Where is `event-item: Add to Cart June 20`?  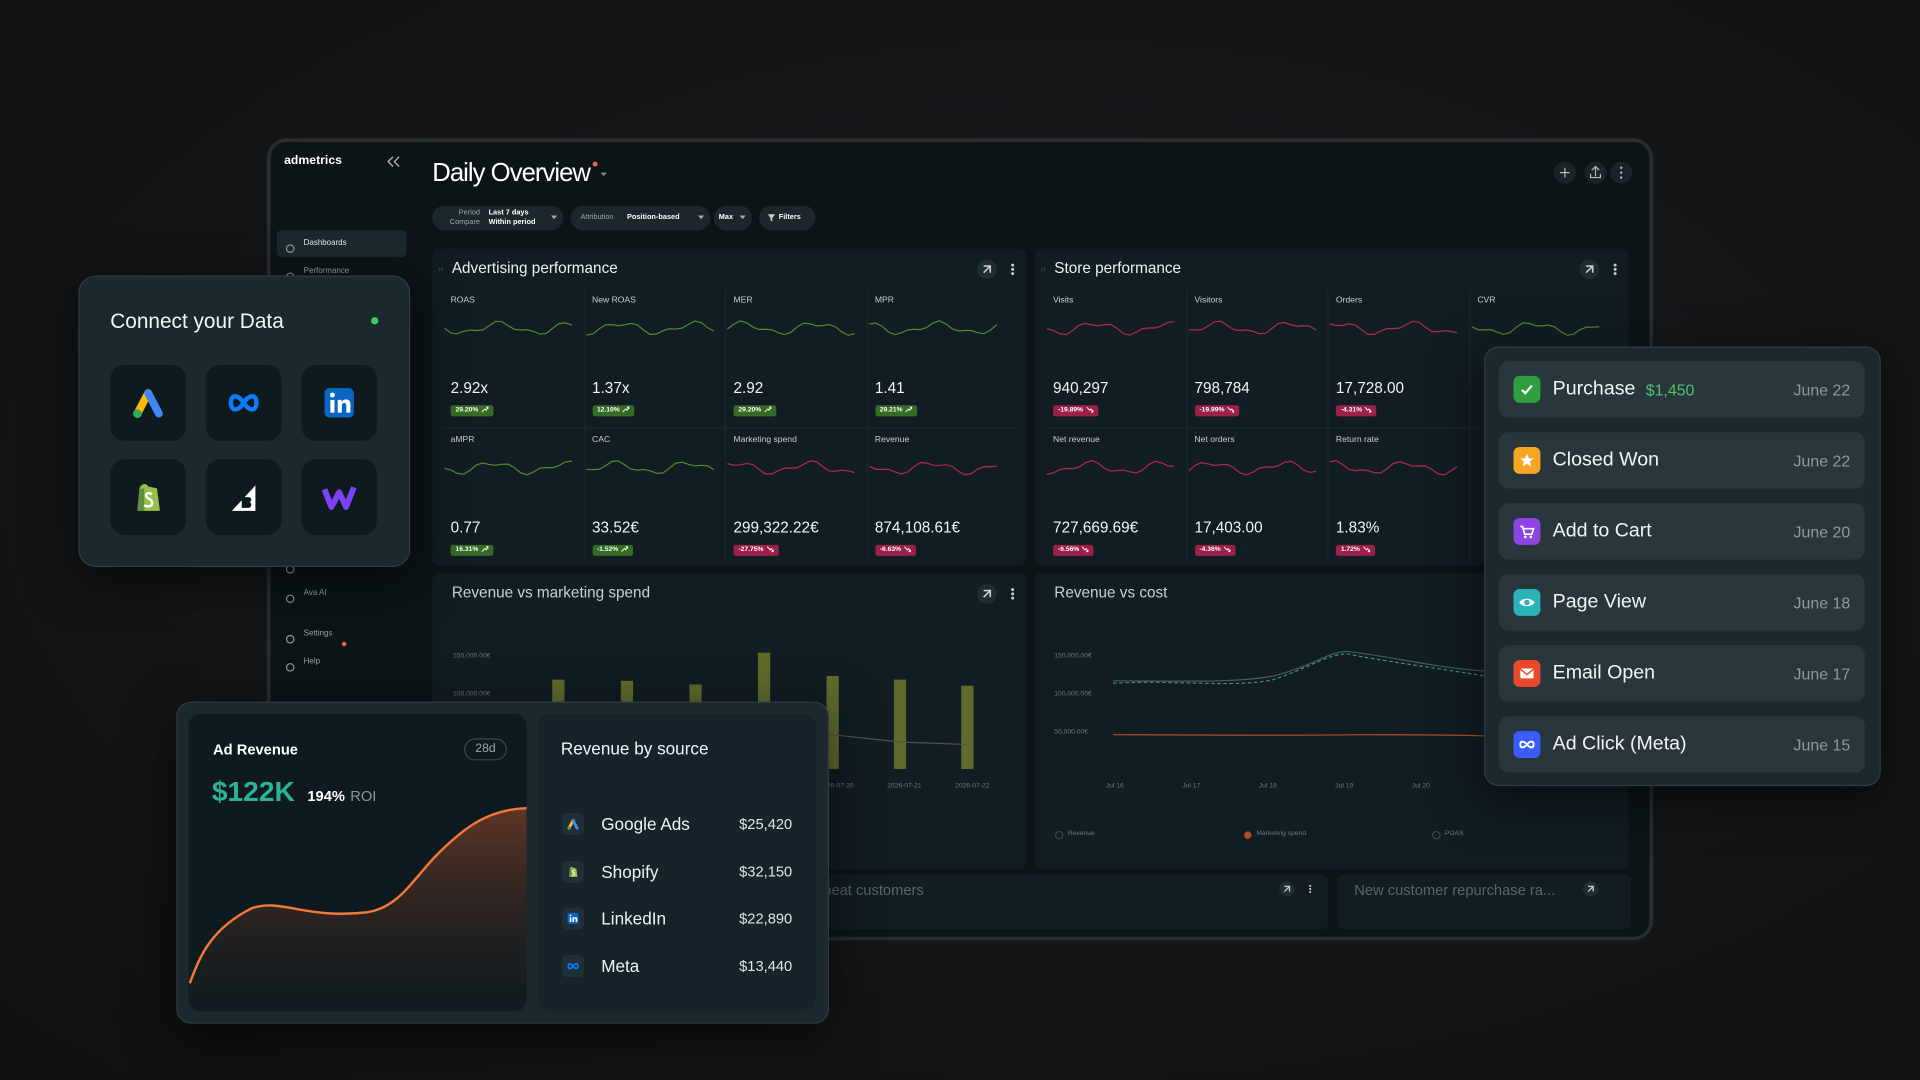 event-item: Add to Cart June 20 is located at coordinates (1681, 531).